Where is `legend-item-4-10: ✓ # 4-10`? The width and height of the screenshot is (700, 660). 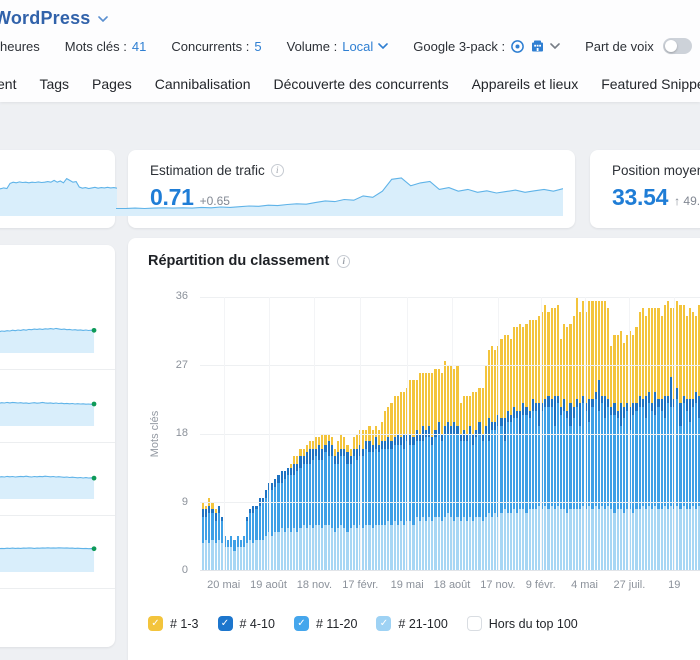 legend-item-4-10: ✓ # 4-10 is located at coordinates (246, 623).